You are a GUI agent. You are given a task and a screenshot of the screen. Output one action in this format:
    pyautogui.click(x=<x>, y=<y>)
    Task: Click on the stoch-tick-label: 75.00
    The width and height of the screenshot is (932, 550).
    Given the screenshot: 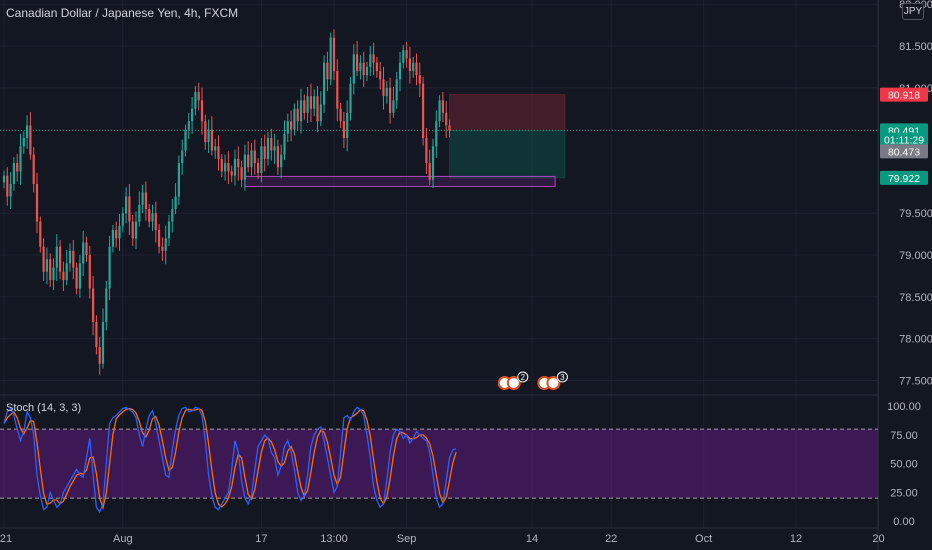 What is the action you would take?
    pyautogui.click(x=904, y=436)
    